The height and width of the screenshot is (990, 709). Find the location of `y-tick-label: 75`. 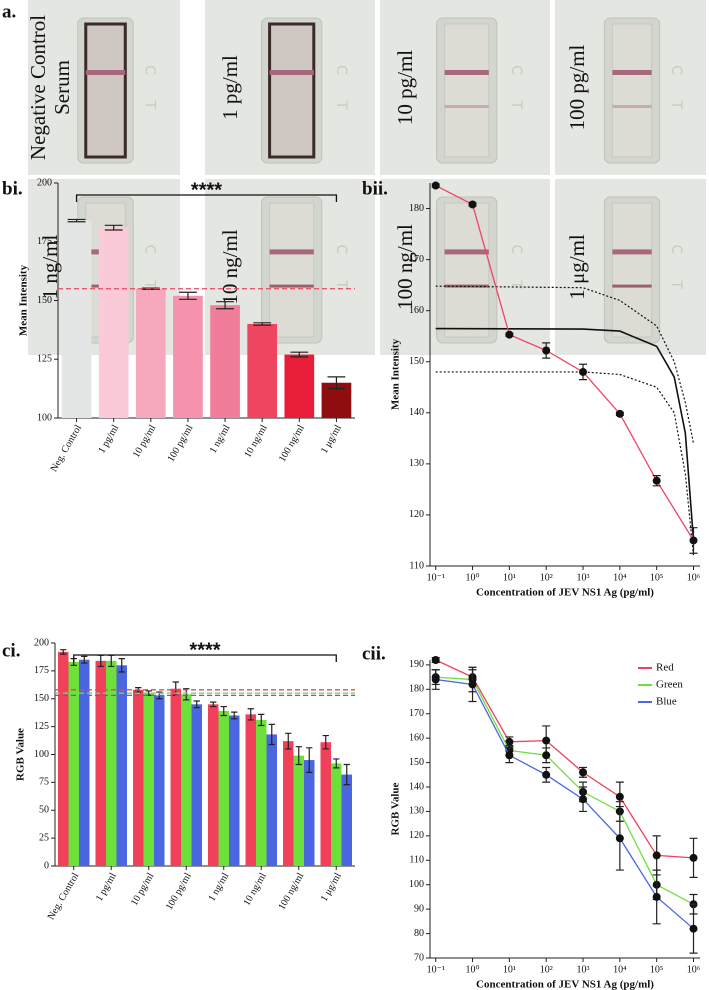

y-tick-label: 75 is located at coordinates (44, 782).